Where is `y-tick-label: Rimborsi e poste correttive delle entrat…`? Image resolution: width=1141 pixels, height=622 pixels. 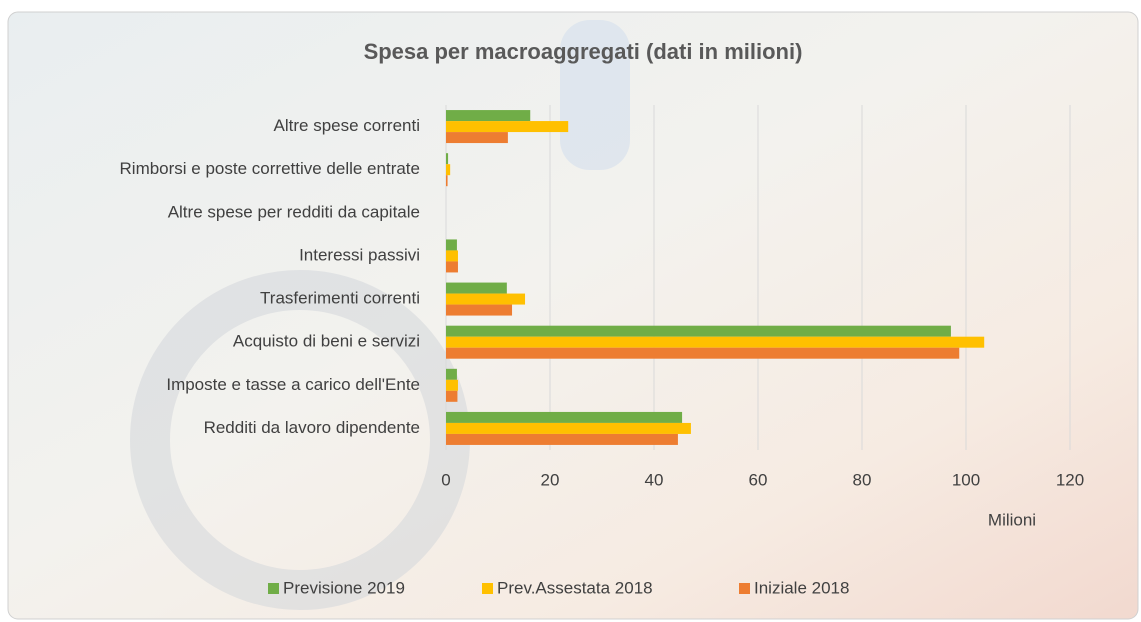
y-tick-label: Rimborsi e poste correttive delle entrat… is located at coordinates (270, 168).